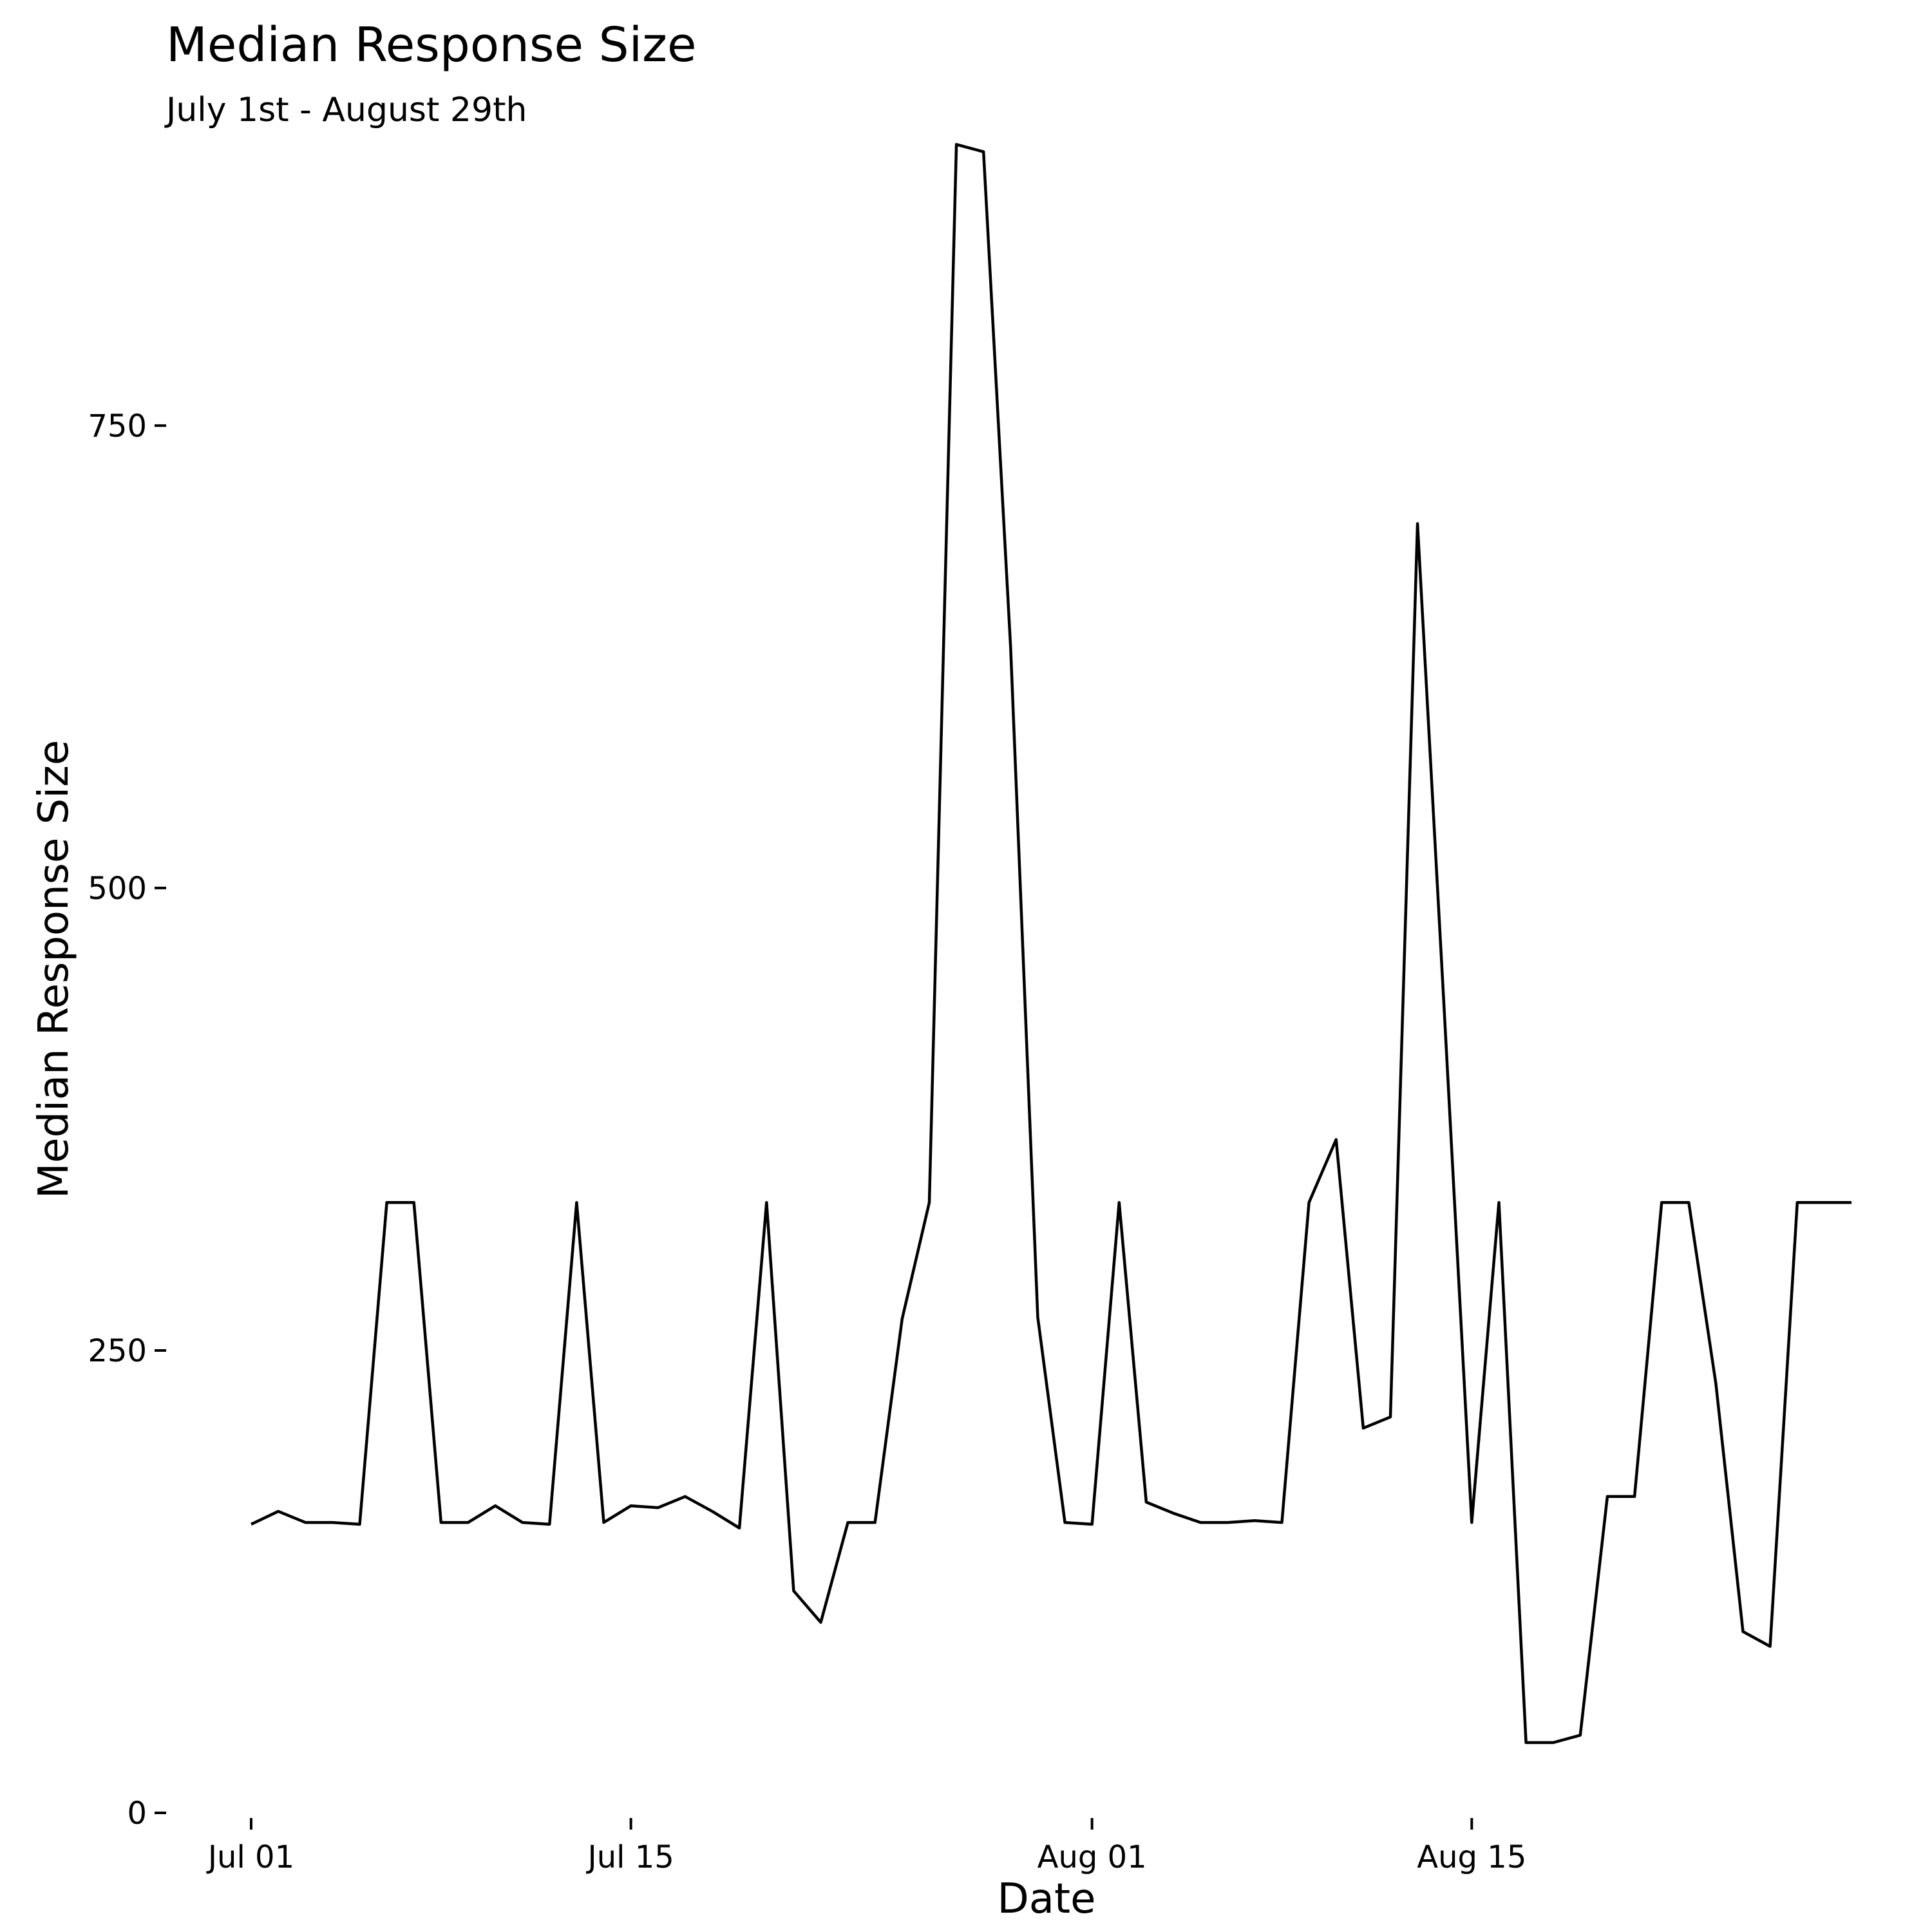 This screenshot has height=1932, width=1932. What do you see at coordinates (137, 1814) in the screenshot?
I see `y-tick-label: 0` at bounding box center [137, 1814].